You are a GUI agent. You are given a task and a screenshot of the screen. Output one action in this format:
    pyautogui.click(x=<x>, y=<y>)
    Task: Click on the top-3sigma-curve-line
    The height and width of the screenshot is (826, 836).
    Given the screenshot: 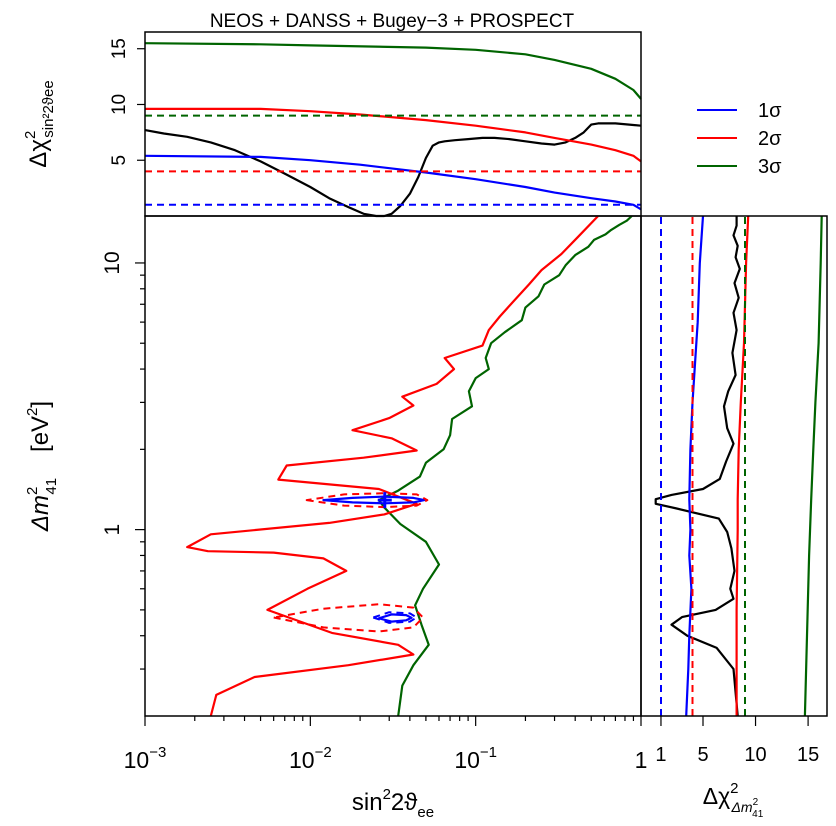 What is the action you would take?
    pyautogui.click(x=393, y=71)
    